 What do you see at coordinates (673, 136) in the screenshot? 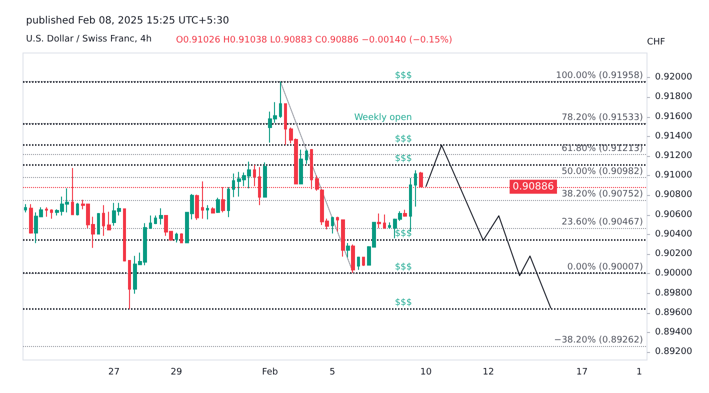
I see `y-tick-label: 0.91400` at bounding box center [673, 136].